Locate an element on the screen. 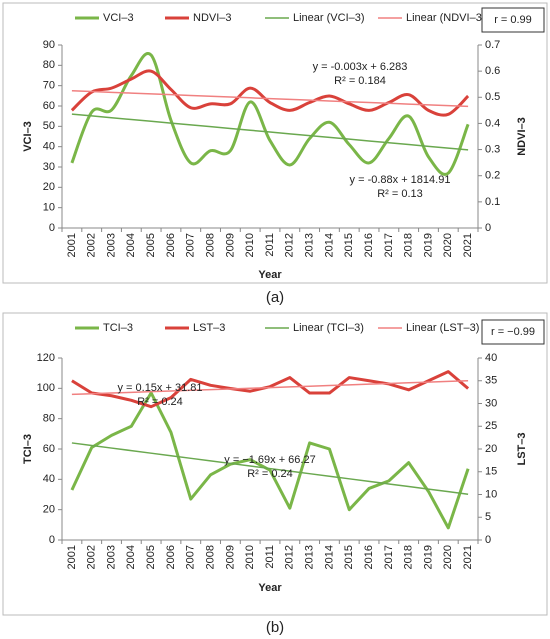  legend-label: LST–3 is located at coordinates (209, 328).